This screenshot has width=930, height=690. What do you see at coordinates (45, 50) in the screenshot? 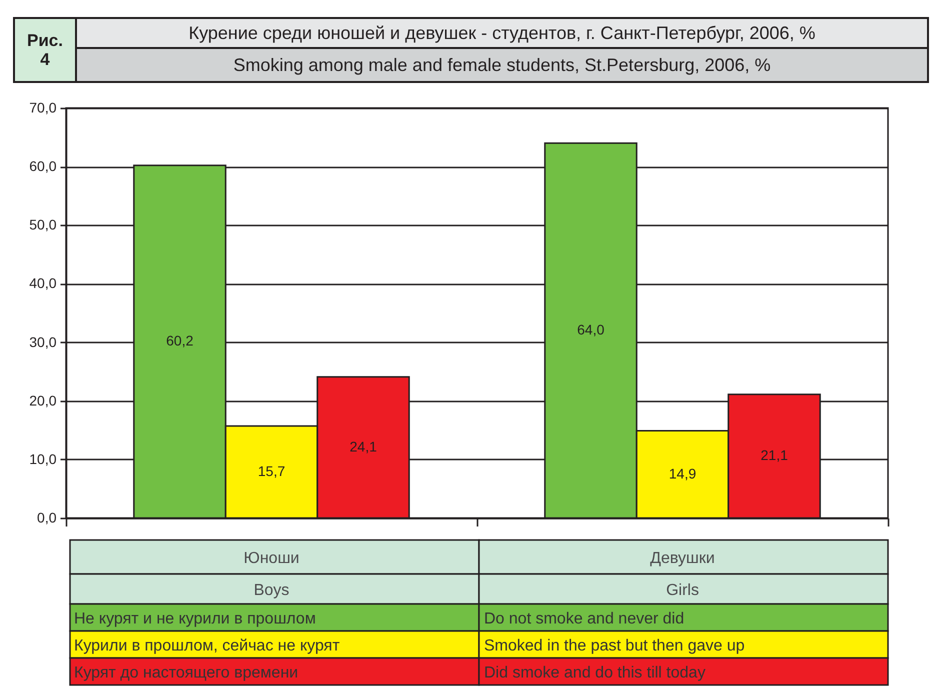
I see `text: Рис. 4` at bounding box center [45, 50].